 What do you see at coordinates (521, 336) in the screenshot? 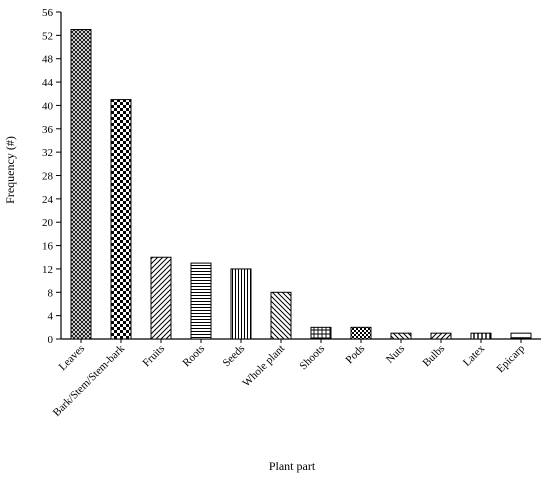
I see `bar-epicarp` at bounding box center [521, 336].